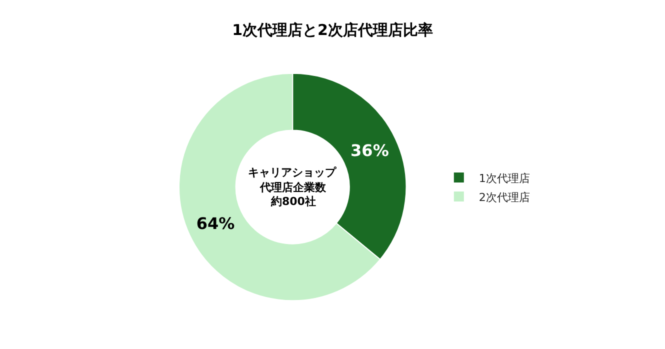  Describe the element at coordinates (369, 150) in the screenshot. I see `data-label: 36%` at that location.